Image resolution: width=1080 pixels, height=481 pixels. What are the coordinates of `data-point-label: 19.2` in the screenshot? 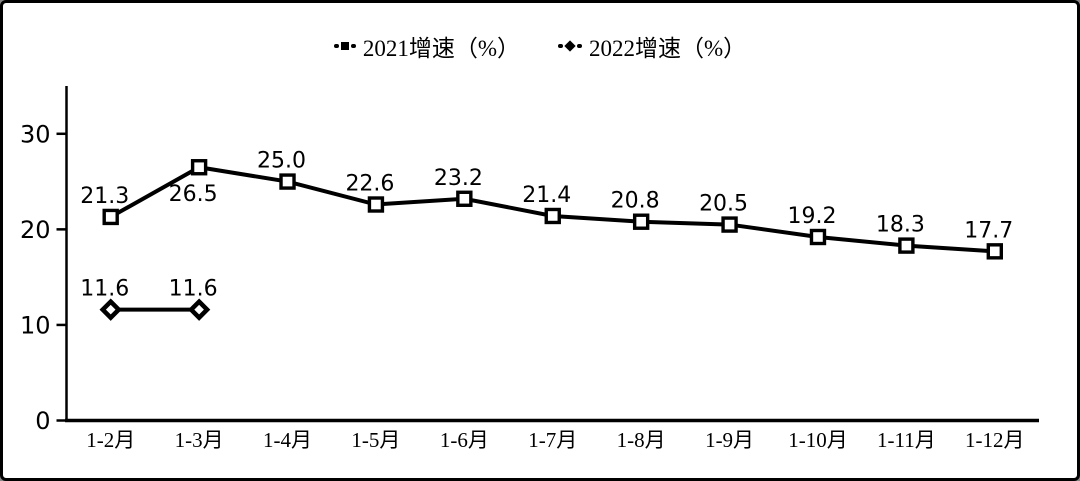 It's located at (811, 216).